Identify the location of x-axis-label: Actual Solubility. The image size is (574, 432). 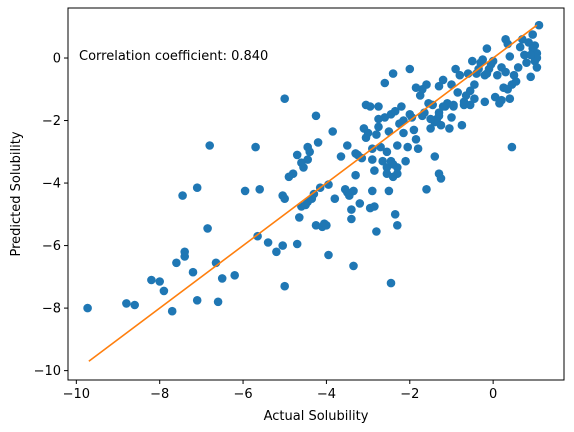
(316, 416).